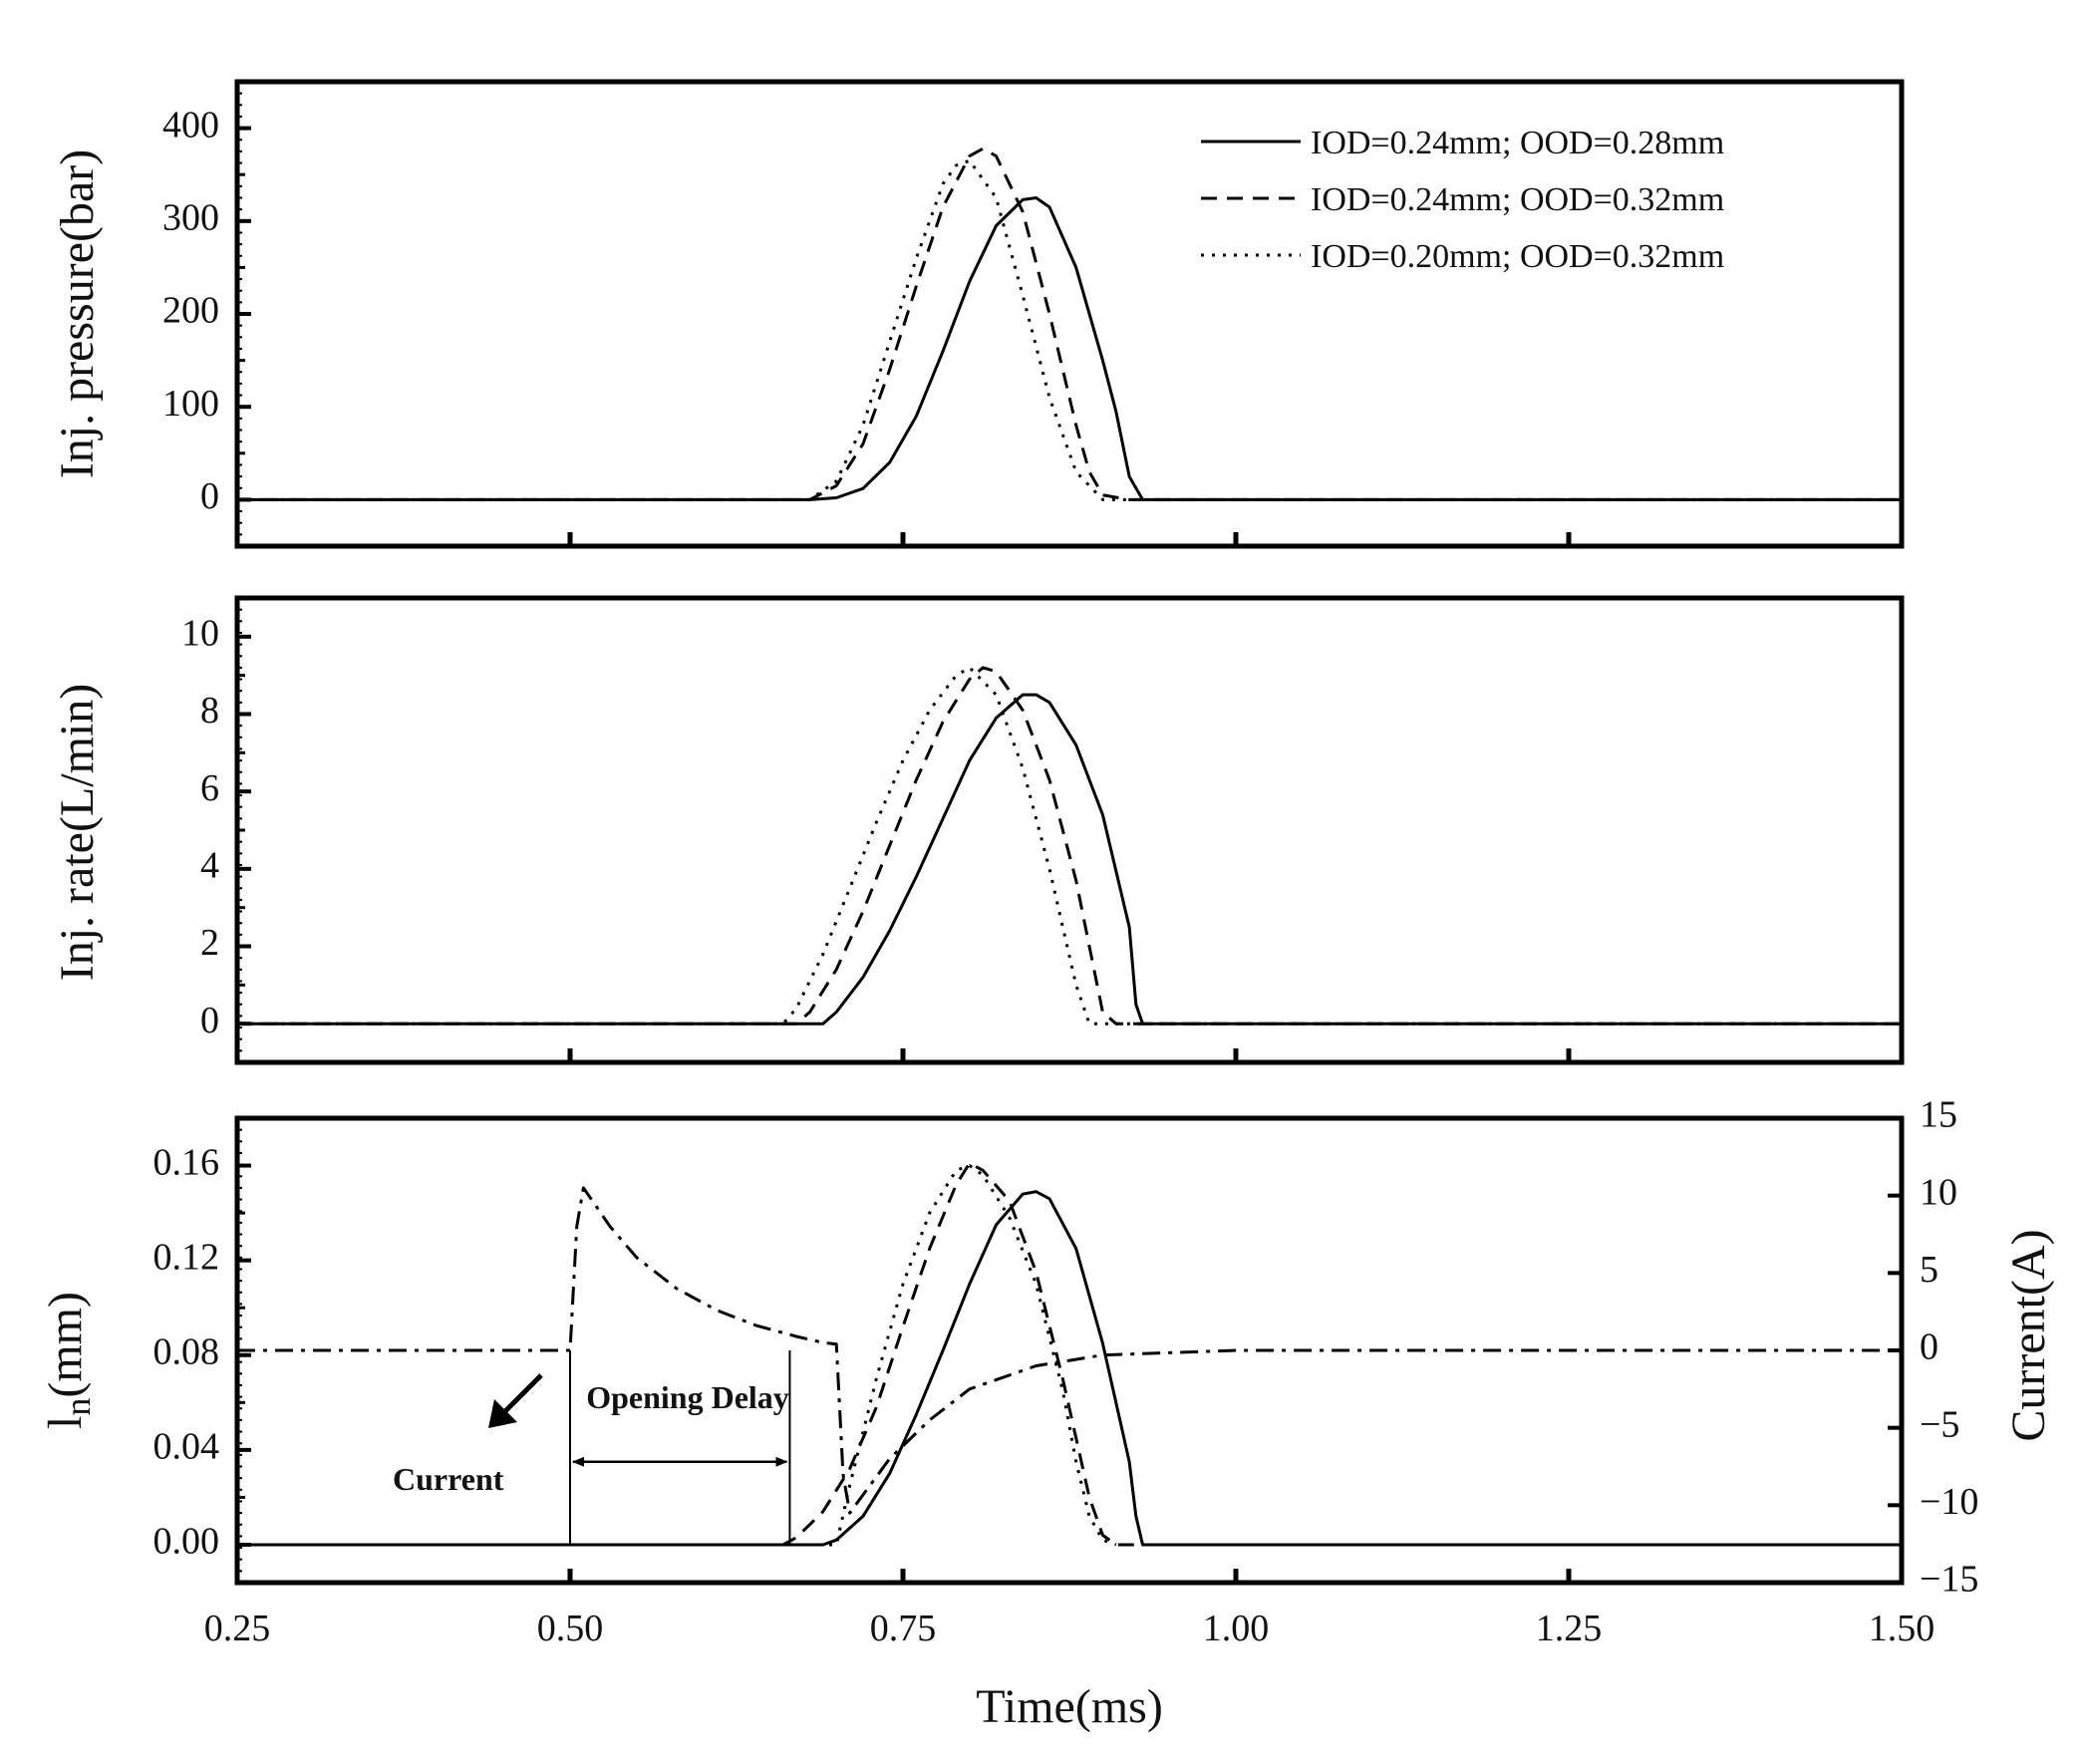 The height and width of the screenshot is (1764, 2083). What do you see at coordinates (1929, 1347) in the screenshot?
I see `y2-tick-label: 0` at bounding box center [1929, 1347].